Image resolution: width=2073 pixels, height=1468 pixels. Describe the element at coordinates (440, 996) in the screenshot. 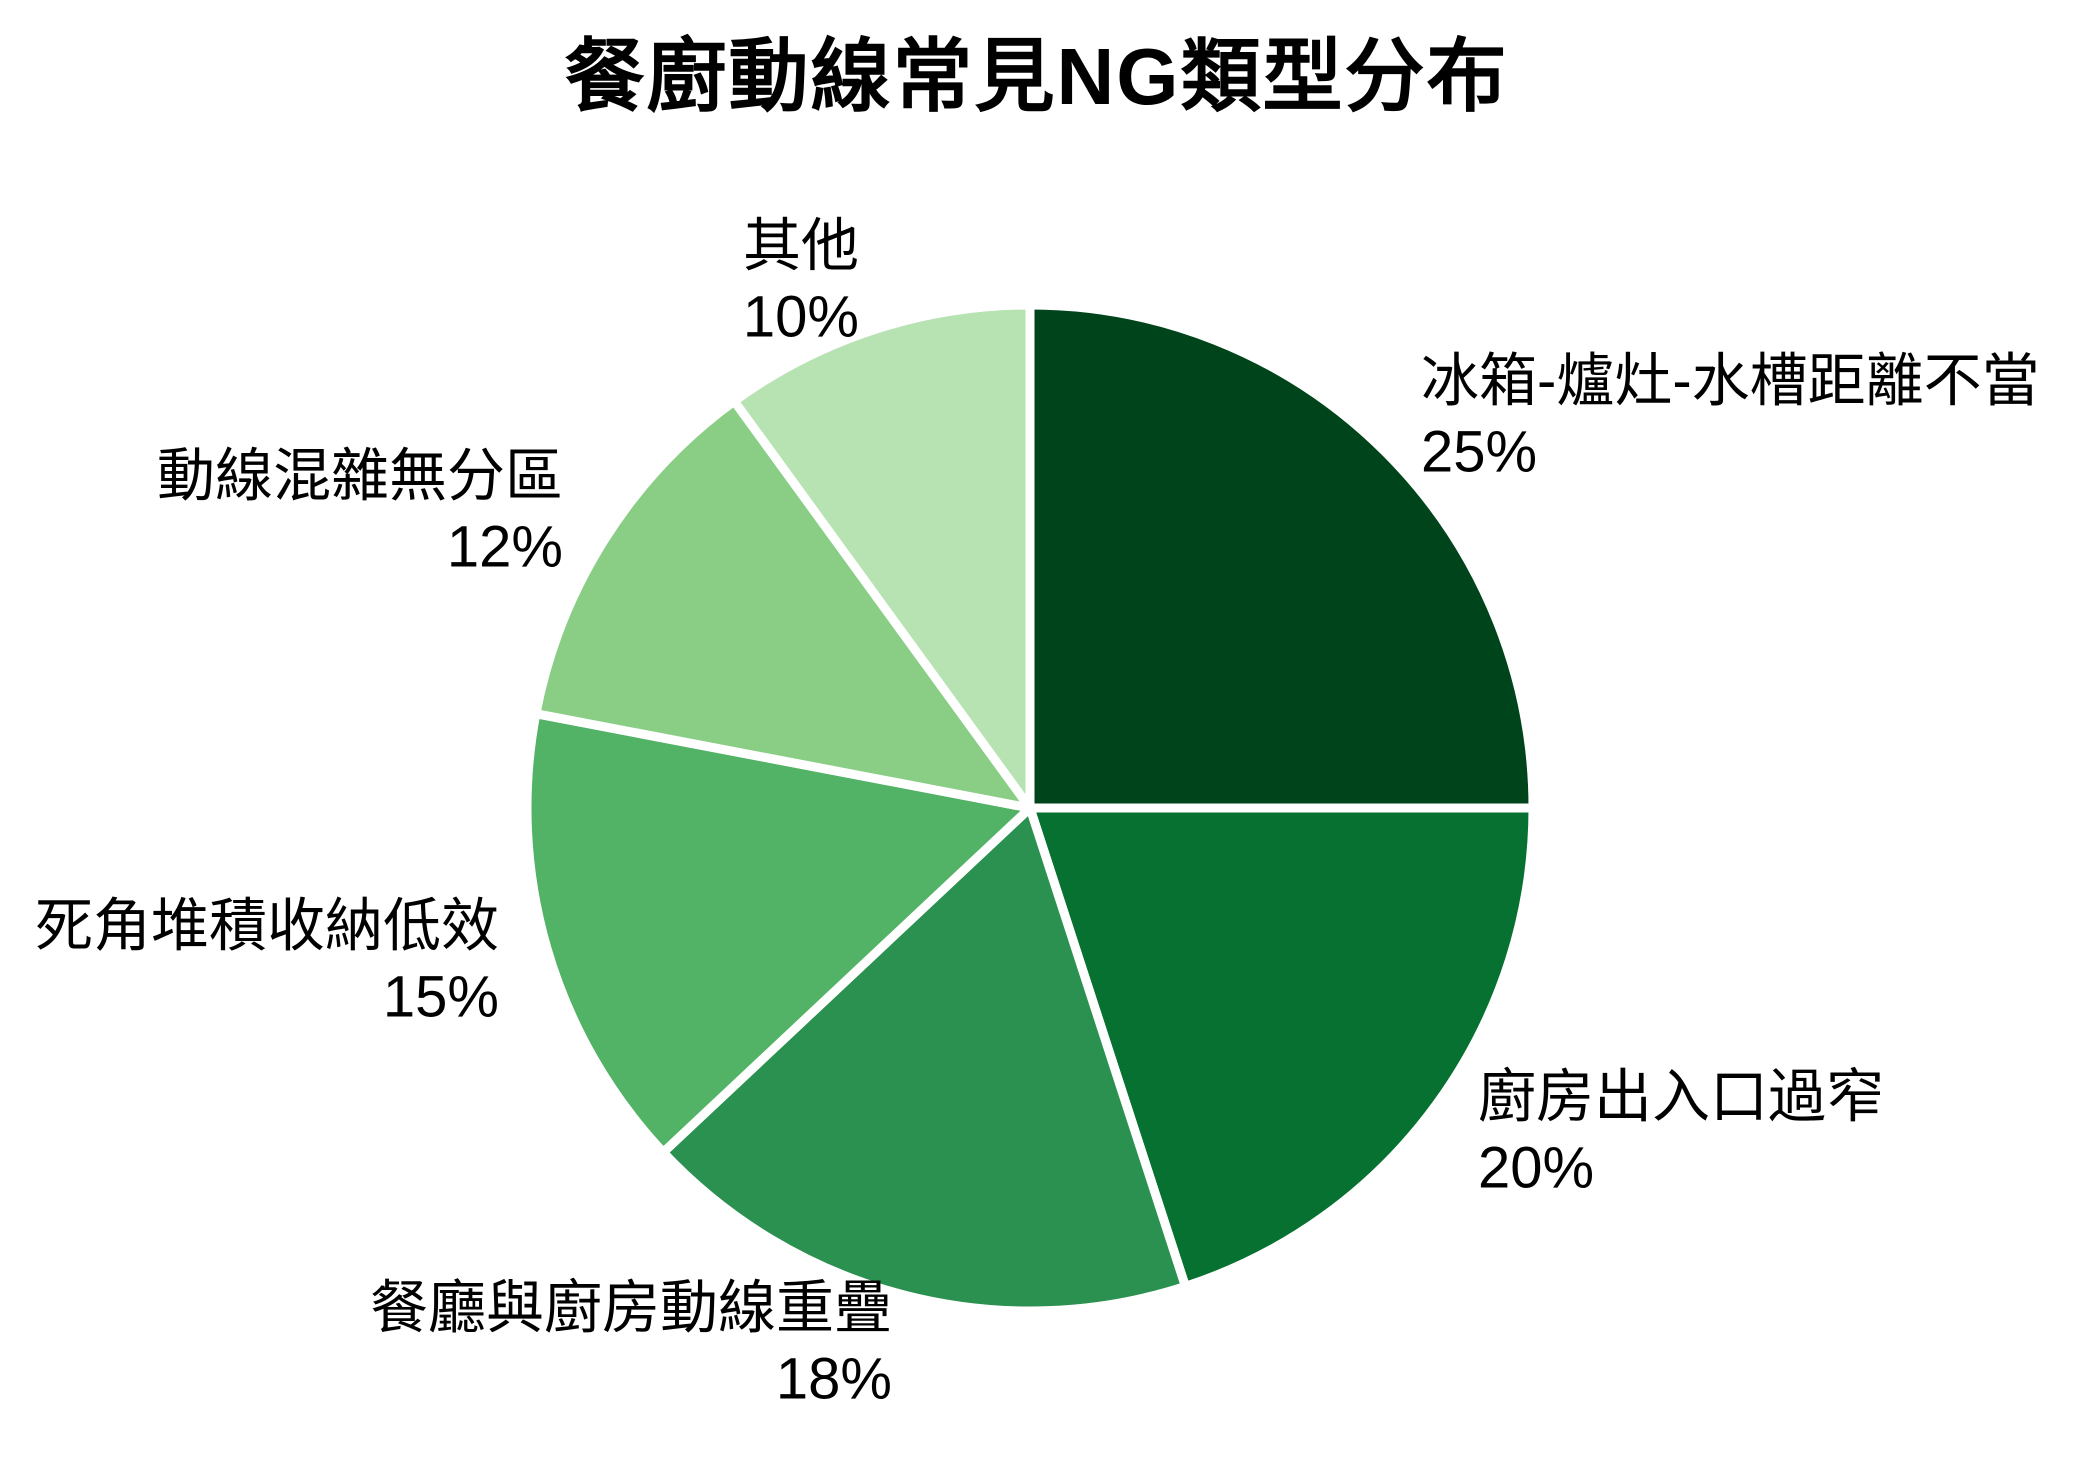

I see `slice-percent-text: 15%` at that location.